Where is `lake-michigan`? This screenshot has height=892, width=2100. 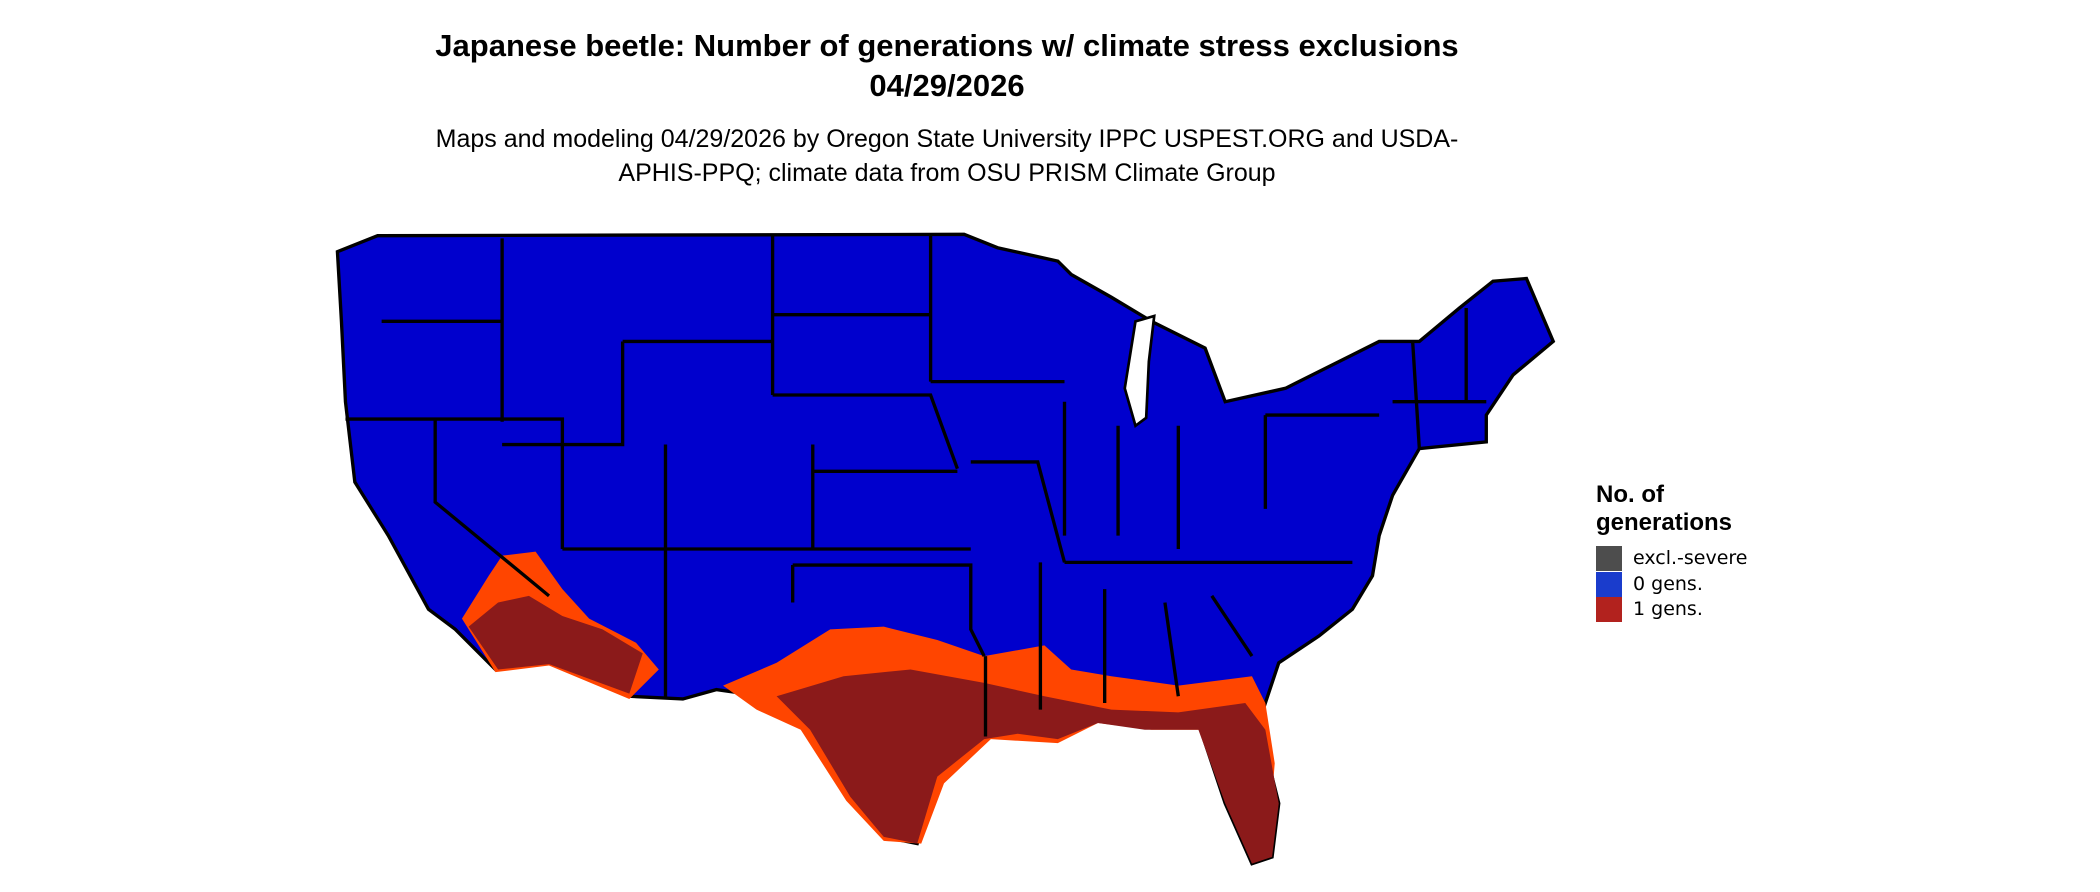 lake-michigan is located at coordinates (1139, 371).